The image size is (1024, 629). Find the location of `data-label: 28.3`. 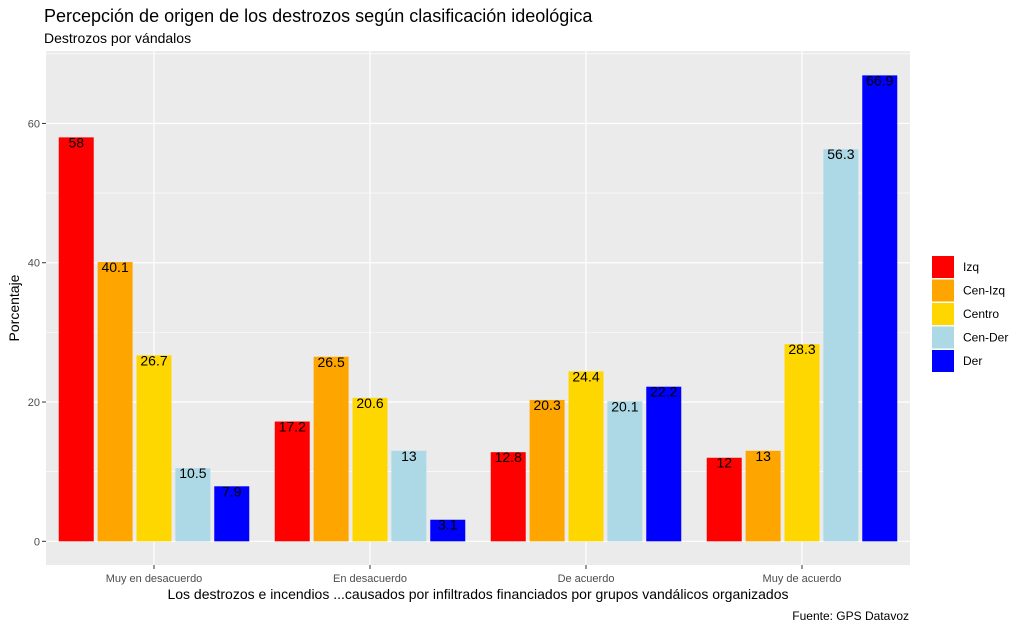

data-label: 28.3 is located at coordinates (801, 349).